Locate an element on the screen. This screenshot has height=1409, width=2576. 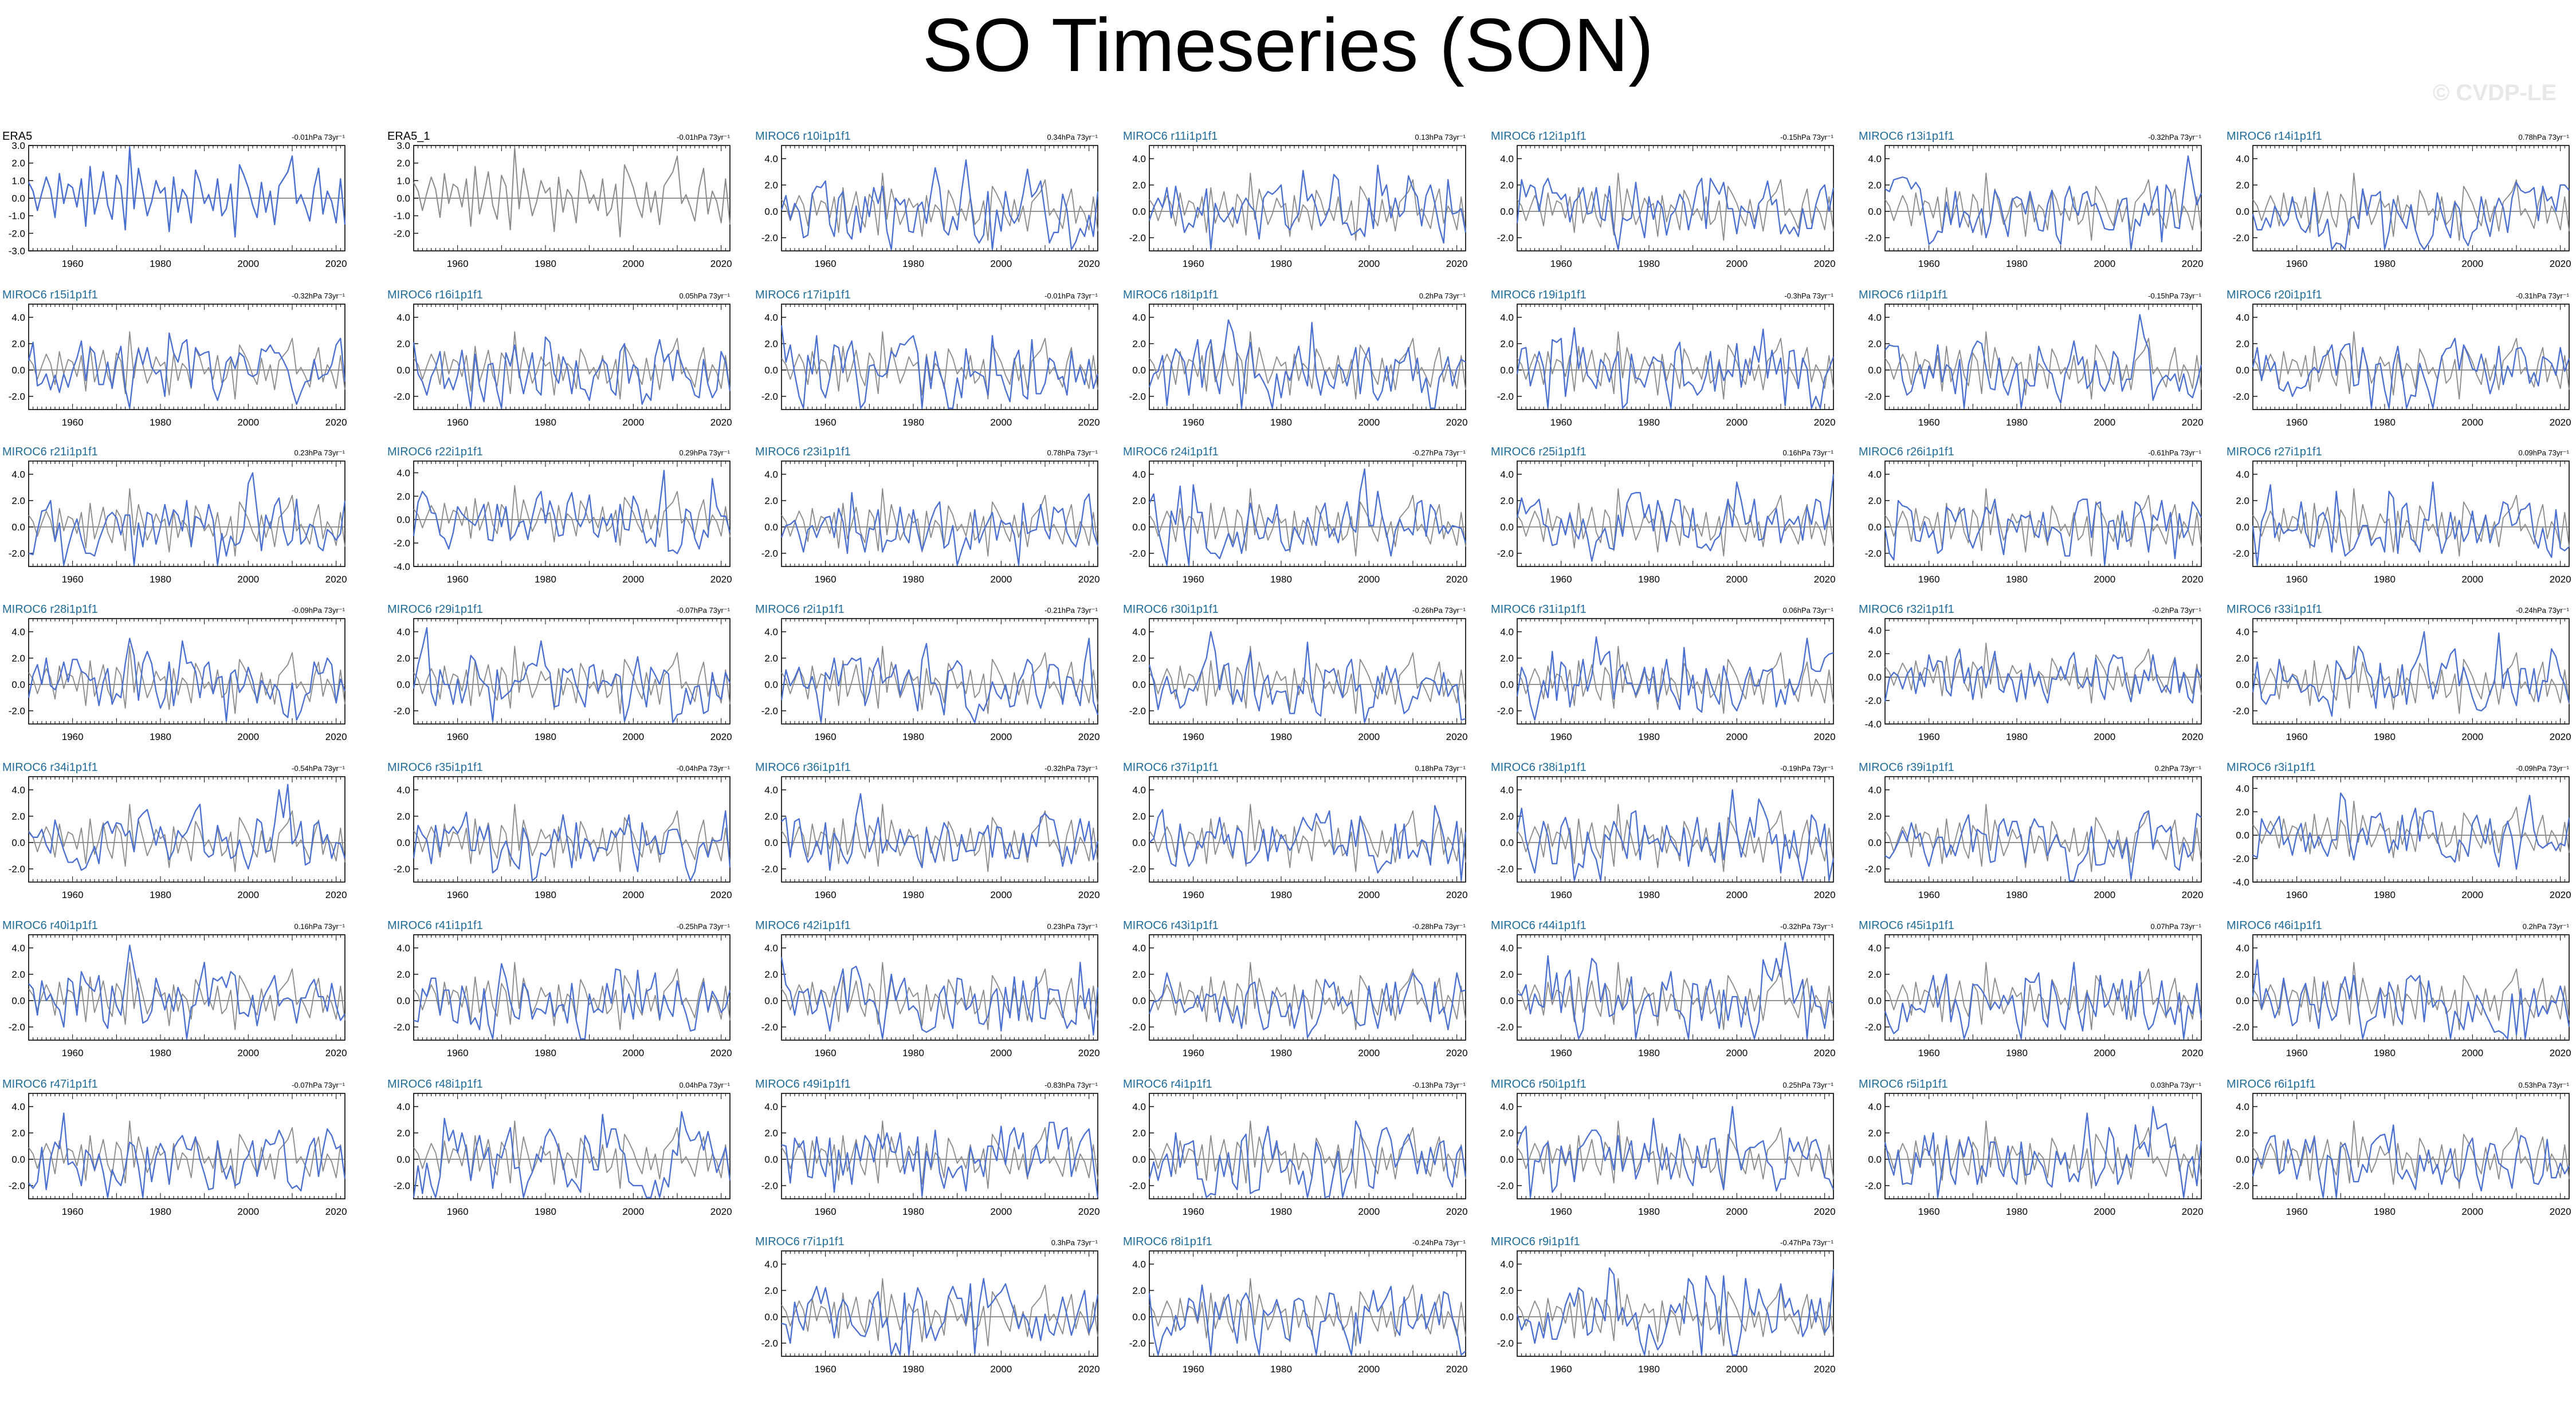
trend-label: -0.09hPa 73yr⁻¹ is located at coordinates (319, 610).